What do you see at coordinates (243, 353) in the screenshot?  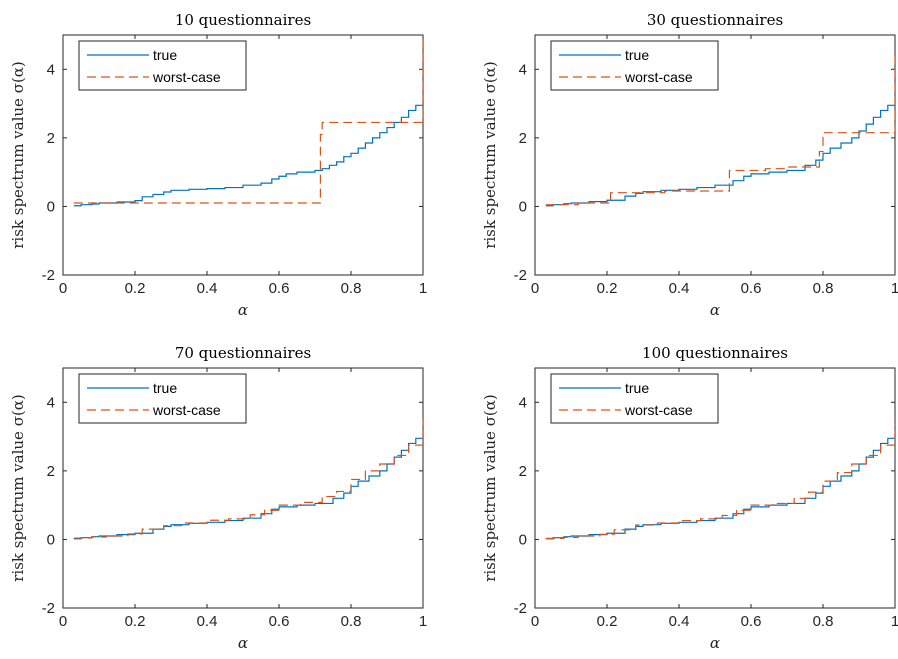 I see `chart-title: 70 questionnaires` at bounding box center [243, 353].